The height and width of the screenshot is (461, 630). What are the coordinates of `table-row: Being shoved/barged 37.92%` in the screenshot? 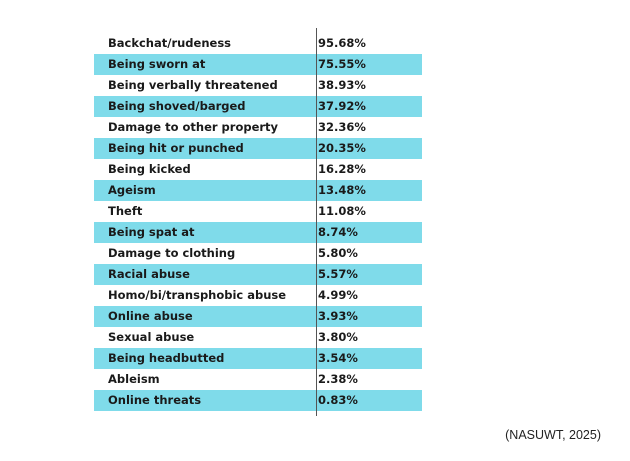 It's located at (258, 106).